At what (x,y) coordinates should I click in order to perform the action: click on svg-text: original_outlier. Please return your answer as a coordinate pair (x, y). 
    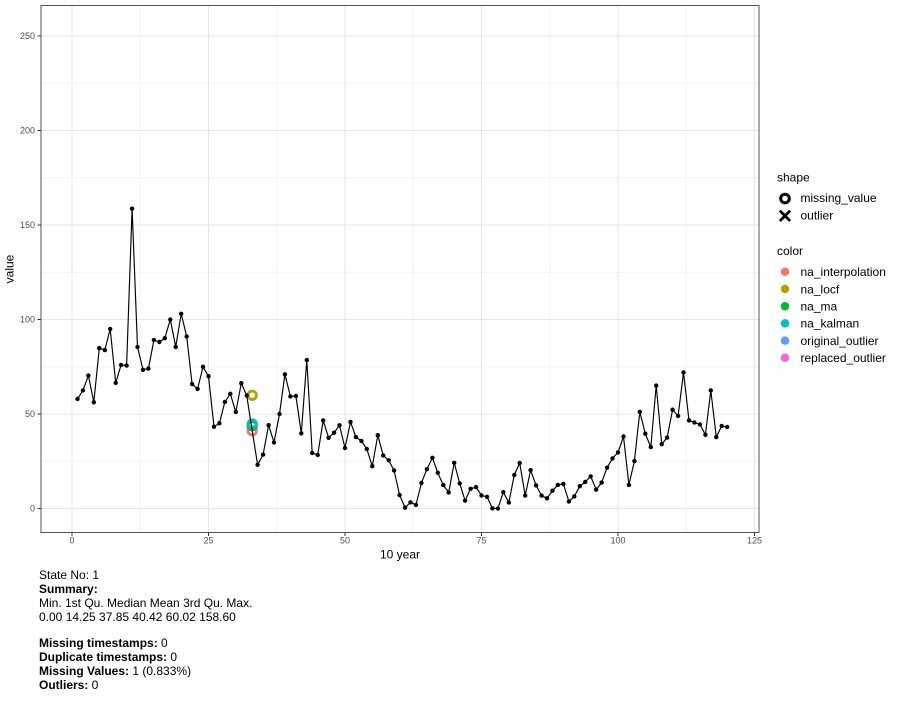
    Looking at the image, I should click on (840, 341).